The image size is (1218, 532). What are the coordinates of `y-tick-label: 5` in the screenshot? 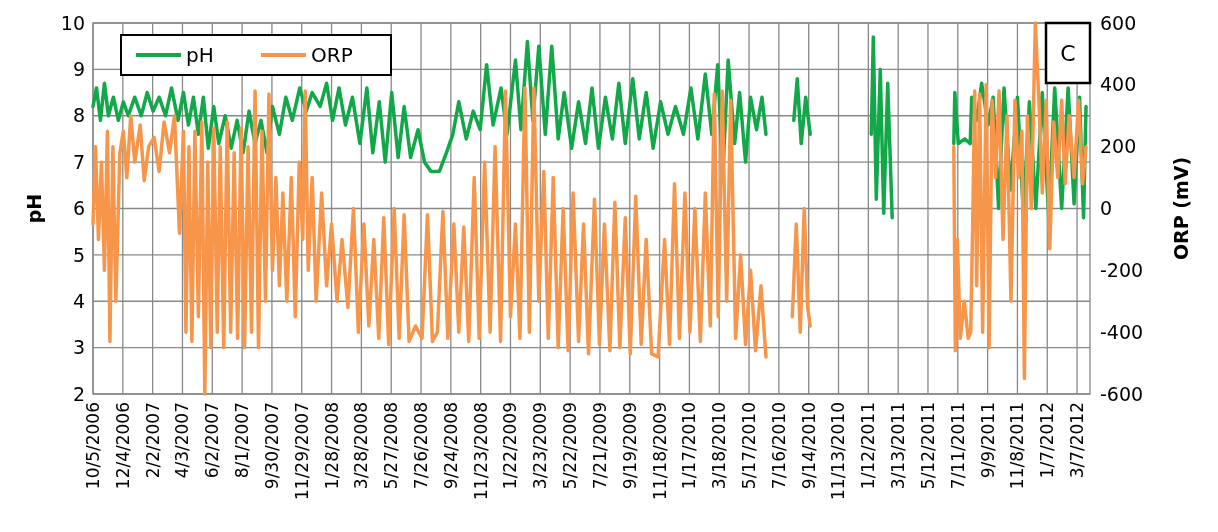 It's located at (78, 254).